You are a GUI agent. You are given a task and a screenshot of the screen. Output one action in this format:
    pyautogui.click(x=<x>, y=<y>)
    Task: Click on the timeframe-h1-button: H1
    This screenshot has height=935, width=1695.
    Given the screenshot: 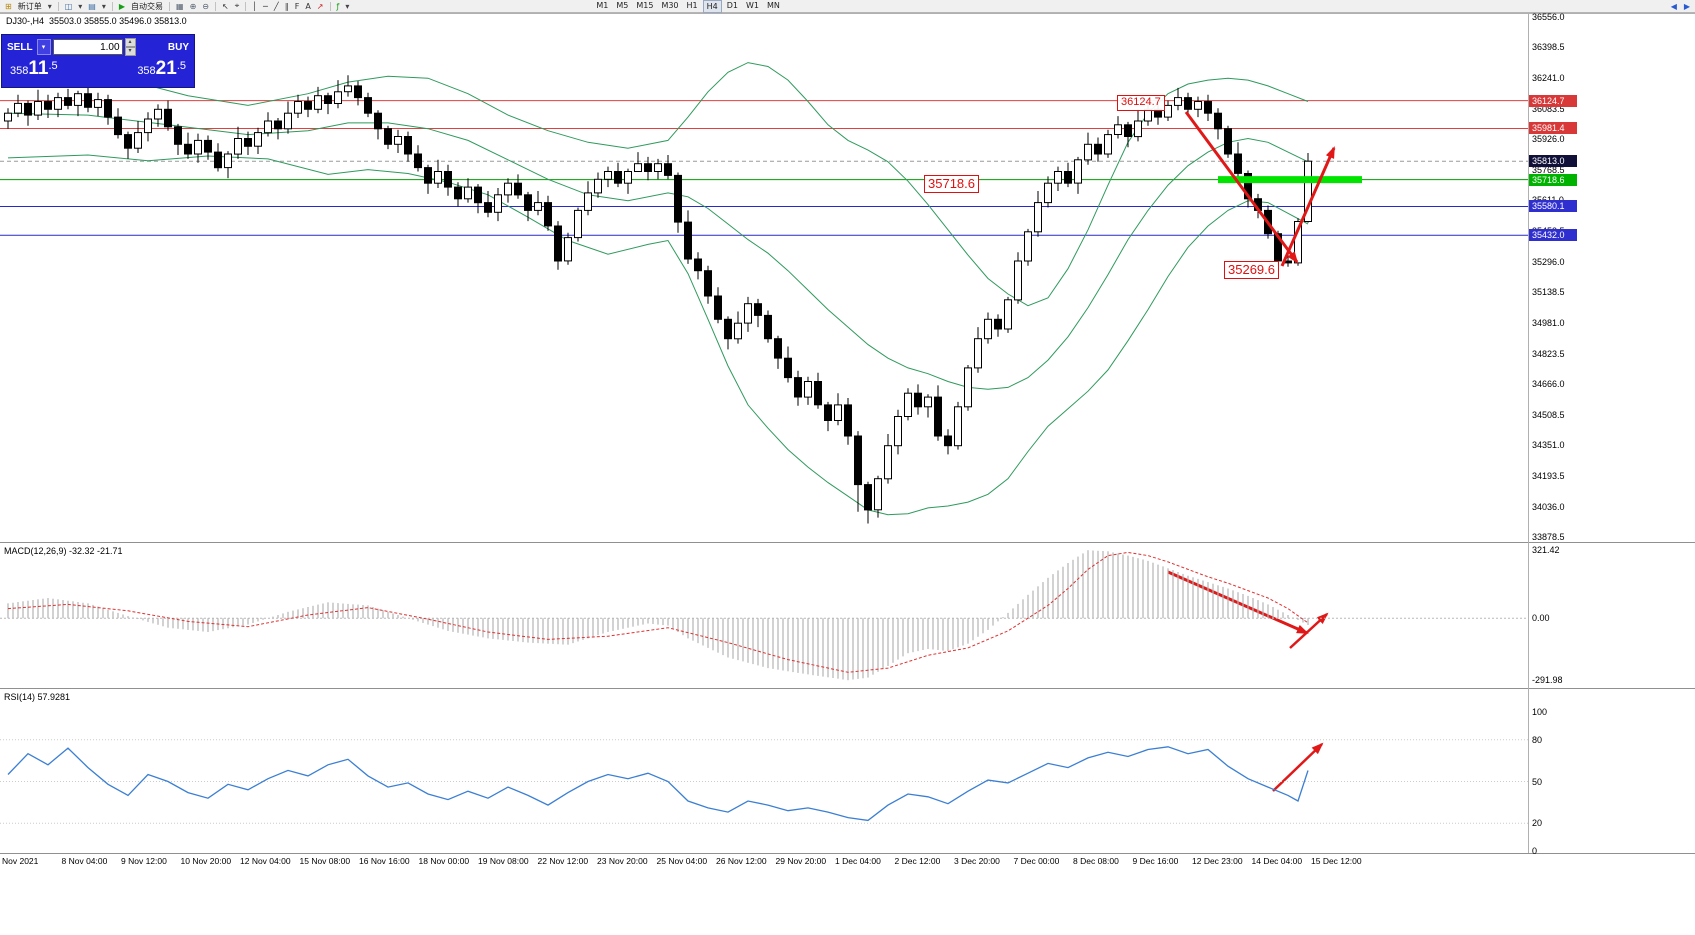 What is the action you would take?
    pyautogui.click(x=692, y=5)
    